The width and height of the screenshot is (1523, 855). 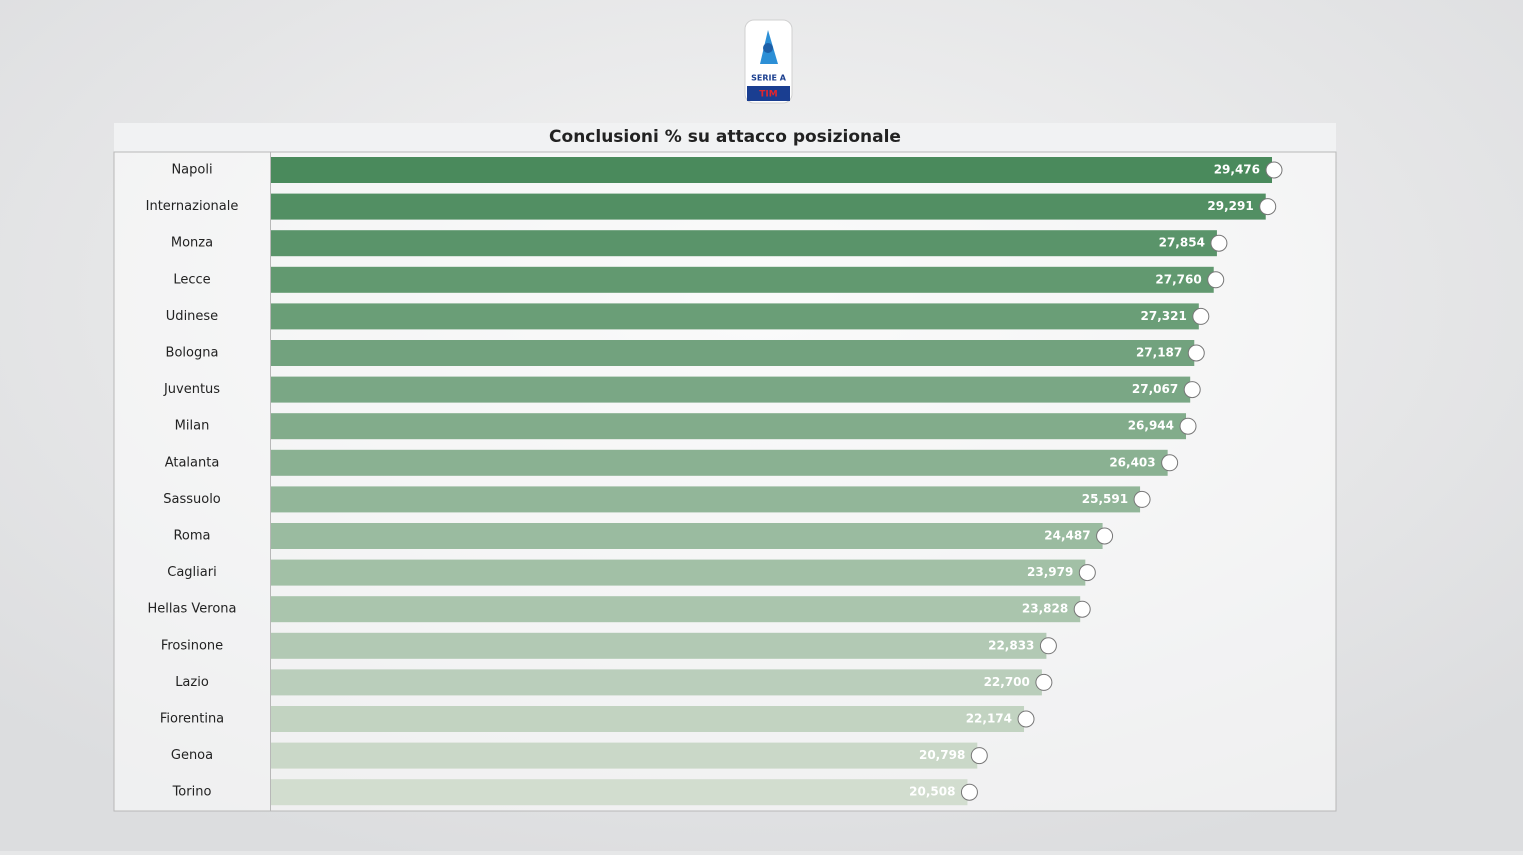 What do you see at coordinates (1007, 682) in the screenshot?
I see `value-label: 22,700` at bounding box center [1007, 682].